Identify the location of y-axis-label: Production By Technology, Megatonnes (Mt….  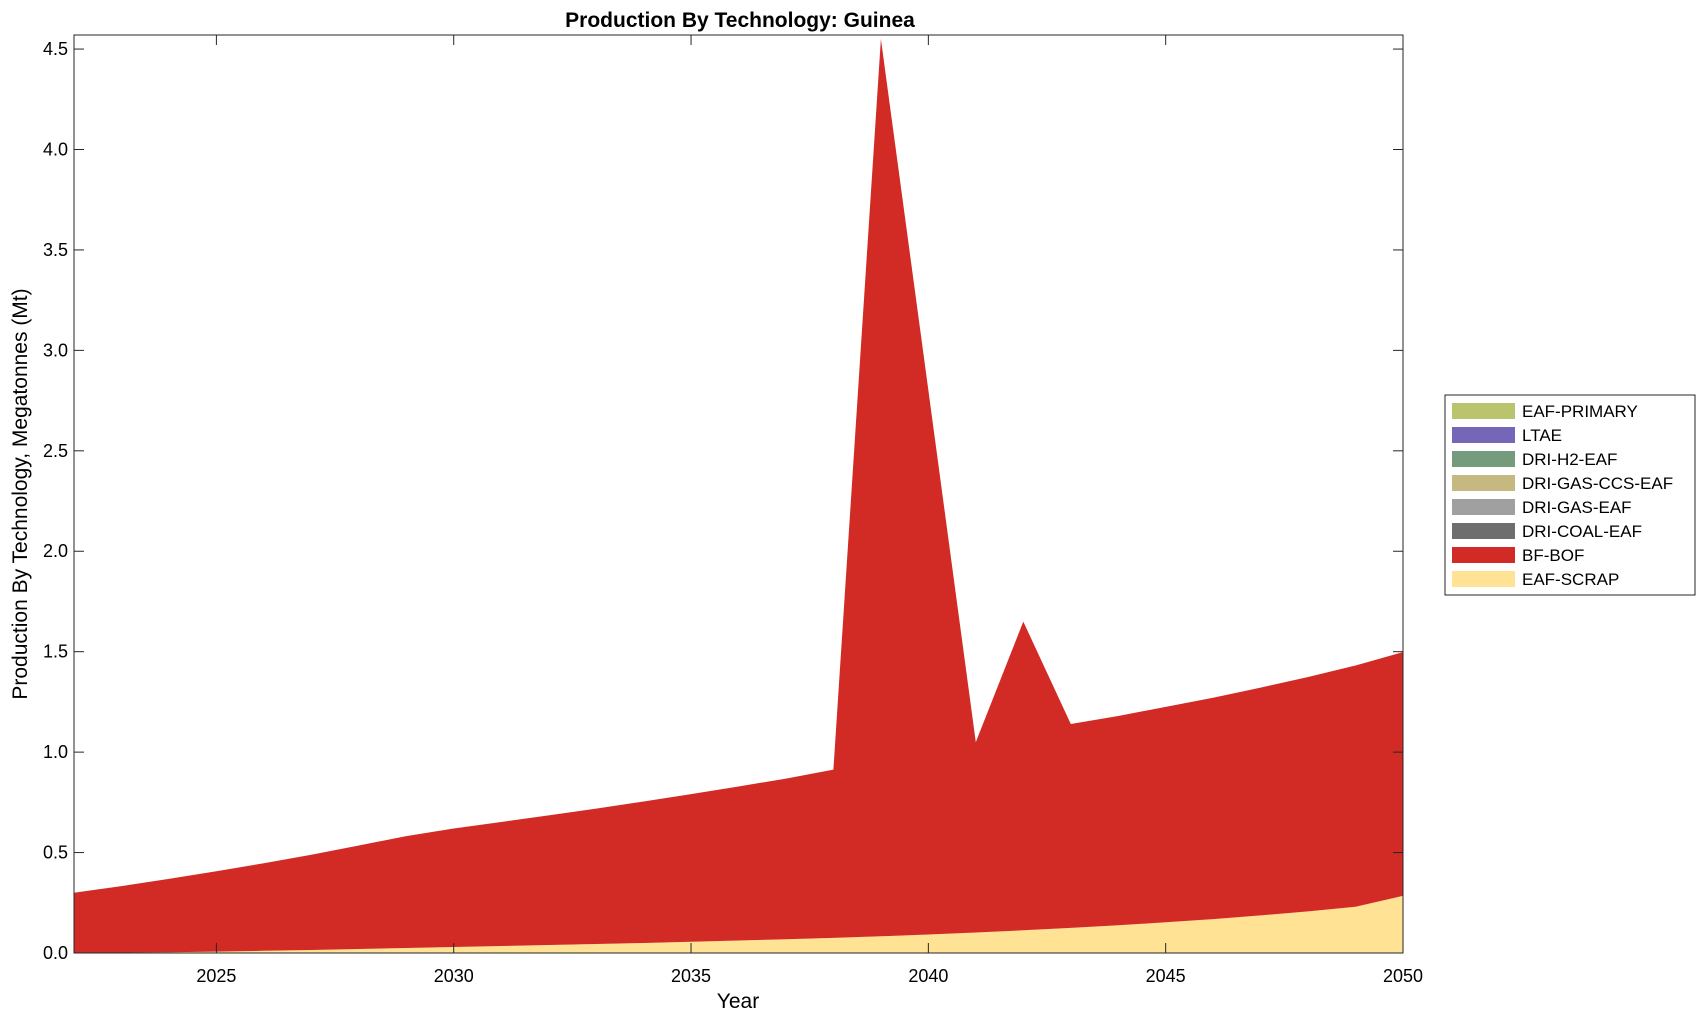
(20, 493).